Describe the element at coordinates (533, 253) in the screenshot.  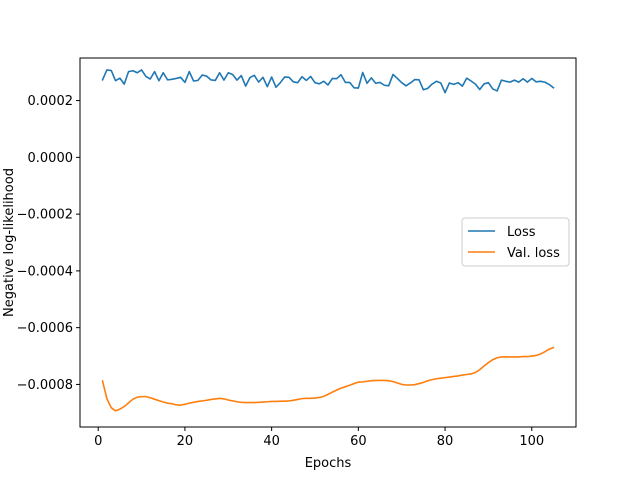
I see `legend-label-val-loss: Val. loss` at that location.